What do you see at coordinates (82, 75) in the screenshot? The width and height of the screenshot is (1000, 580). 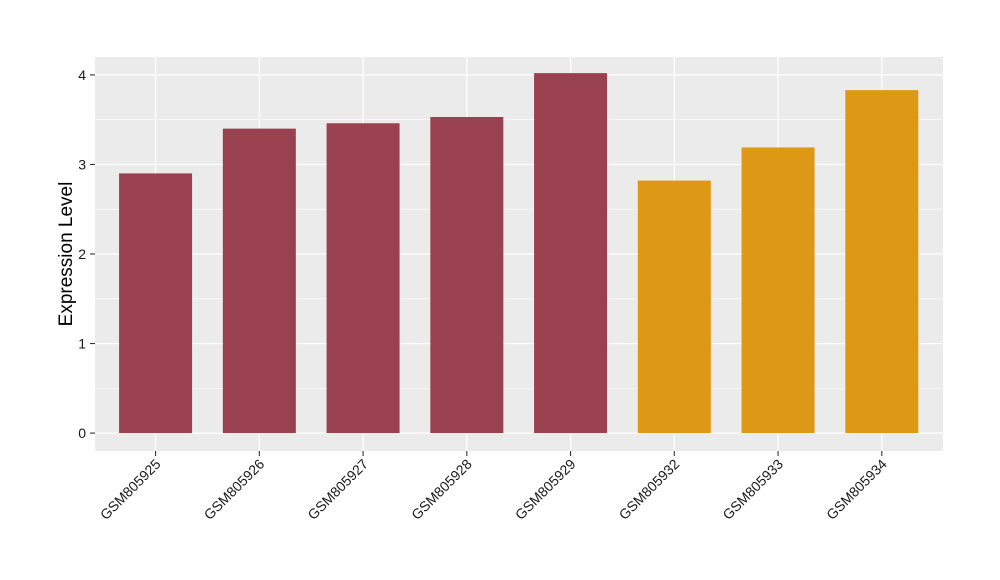 I see `y-tick-label: 4` at bounding box center [82, 75].